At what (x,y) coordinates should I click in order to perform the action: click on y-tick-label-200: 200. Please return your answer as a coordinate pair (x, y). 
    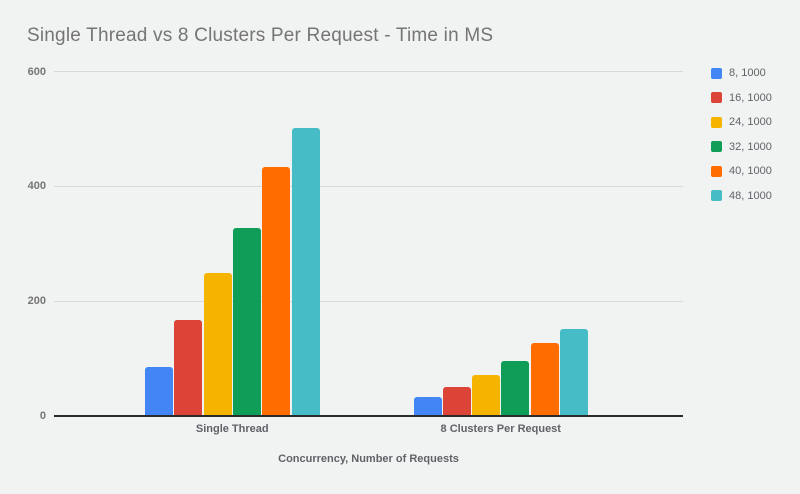
    Looking at the image, I should click on (36, 301).